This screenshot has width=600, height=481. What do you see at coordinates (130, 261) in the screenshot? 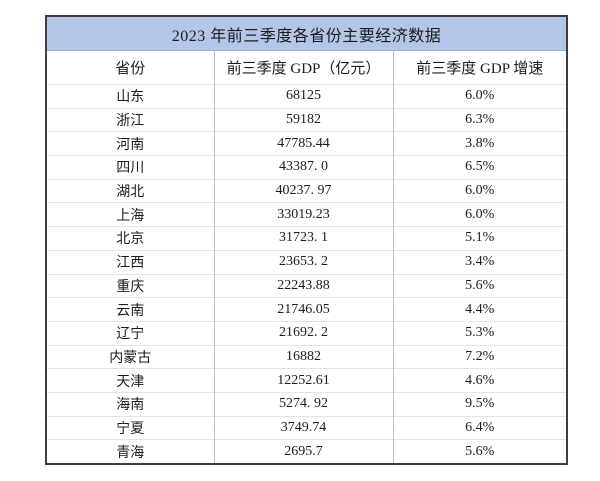
I see `province-cell: 江西` at bounding box center [130, 261].